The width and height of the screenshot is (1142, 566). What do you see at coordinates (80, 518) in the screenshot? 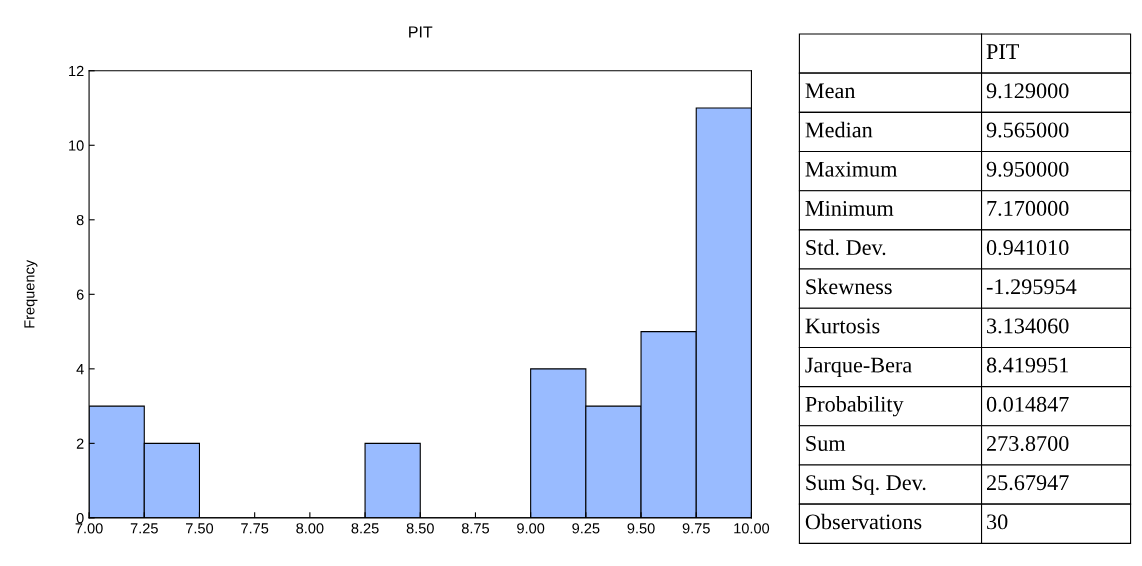
I see `y-tick-label: 0` at bounding box center [80, 518].